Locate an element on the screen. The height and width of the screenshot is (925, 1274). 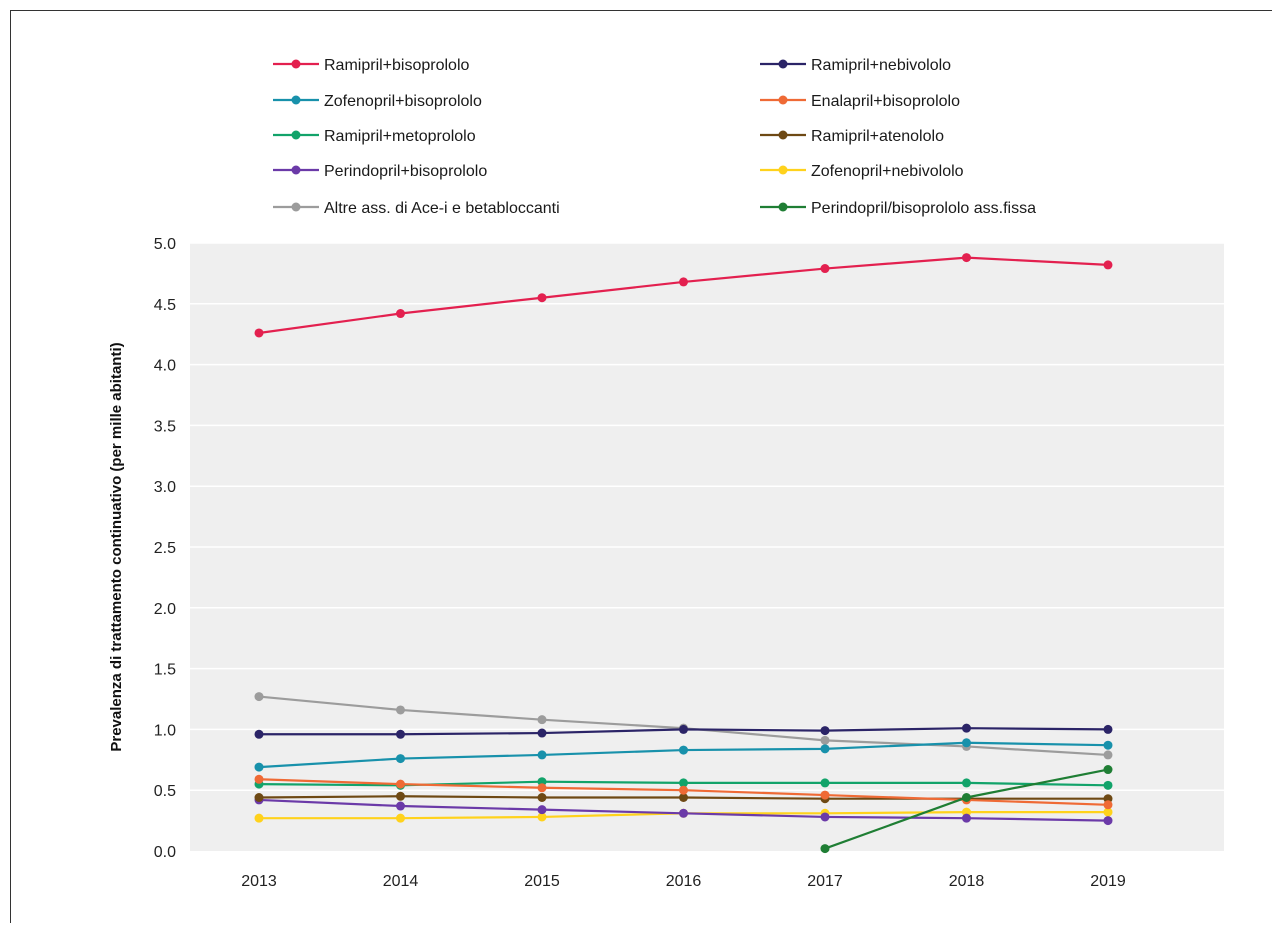
legend-item: Perindopril/bisoprololo ass.fissa is located at coordinates (898, 208).